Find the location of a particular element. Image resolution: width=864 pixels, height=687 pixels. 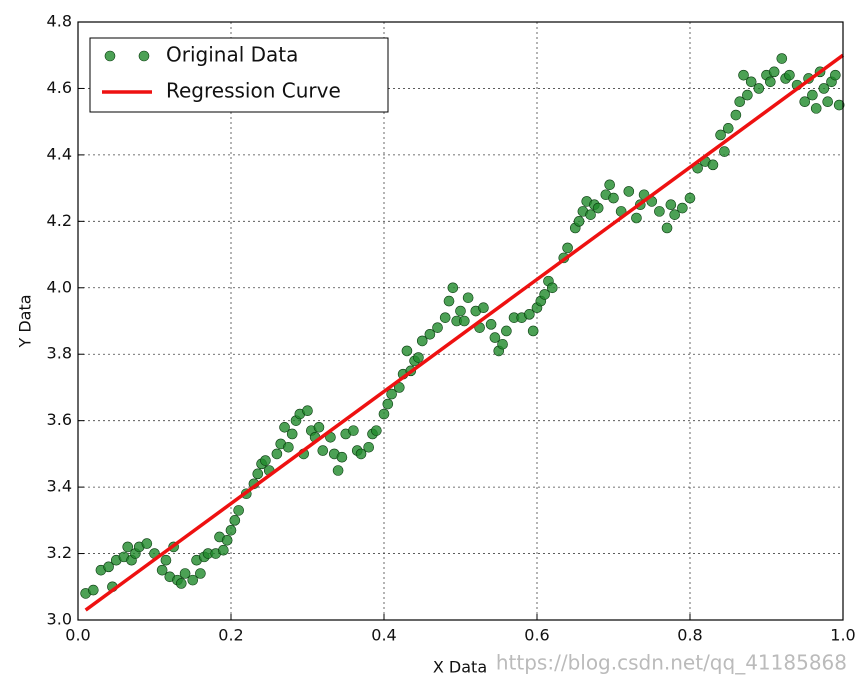

x-tick-label: 0.4 is located at coordinates (383, 635).